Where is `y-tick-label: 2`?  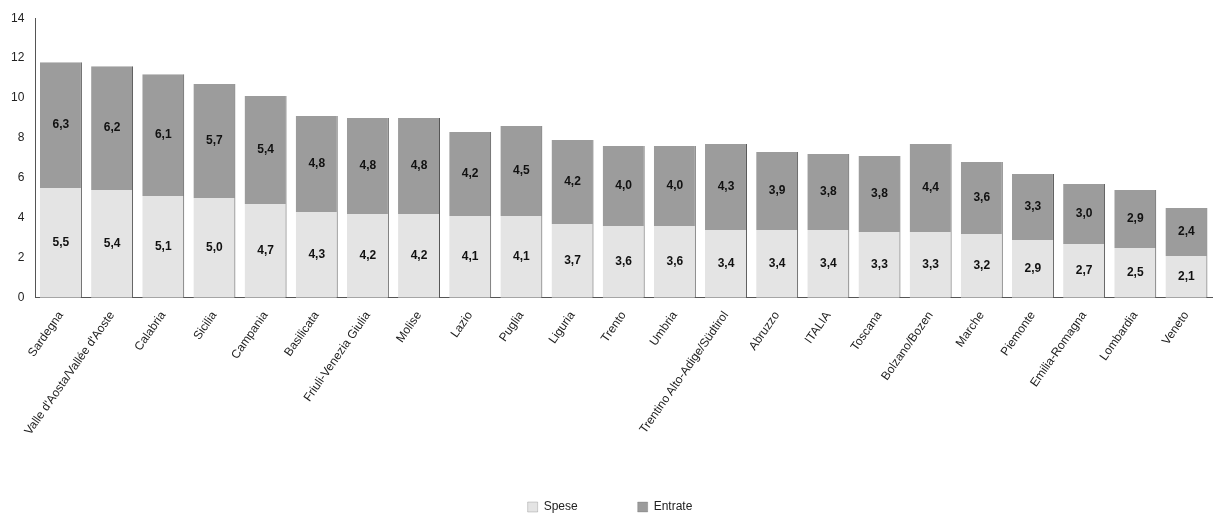 y-tick-label: 2 is located at coordinates (21, 257).